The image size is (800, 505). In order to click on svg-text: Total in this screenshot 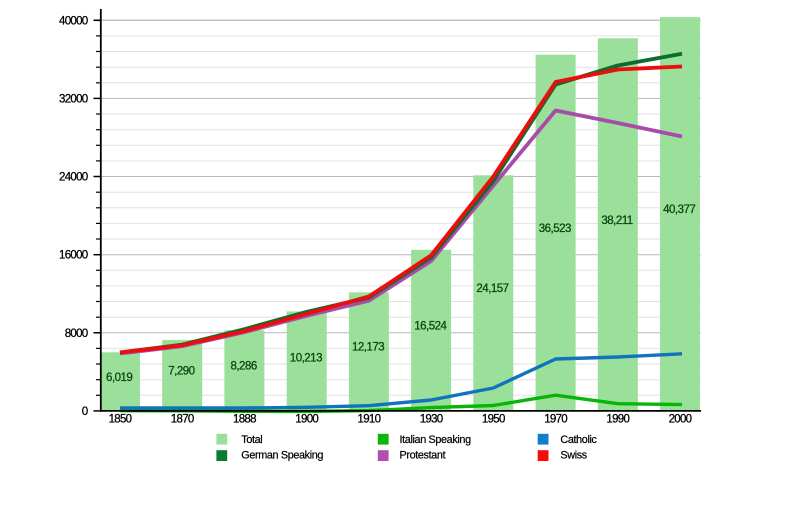, I will do `click(251, 440)`.